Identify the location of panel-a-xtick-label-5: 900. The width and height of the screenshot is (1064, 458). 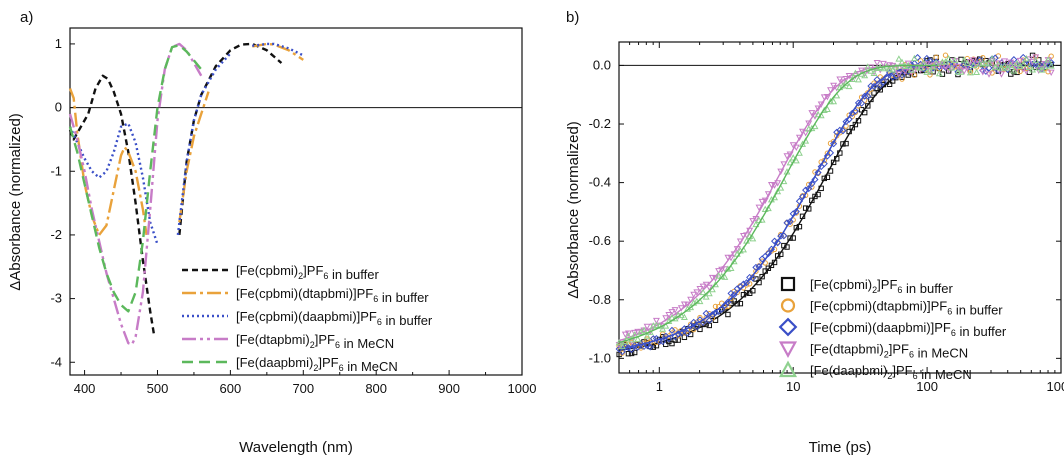
(449, 388).